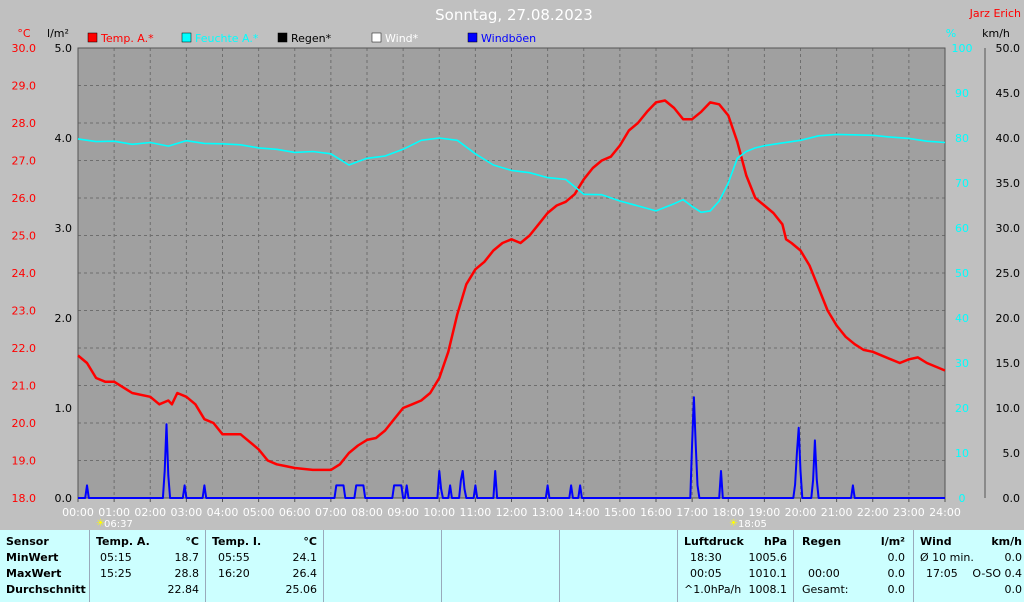 The width and height of the screenshot is (1024, 602). I want to click on rain-tick-label: 4.0, so click(64, 138).